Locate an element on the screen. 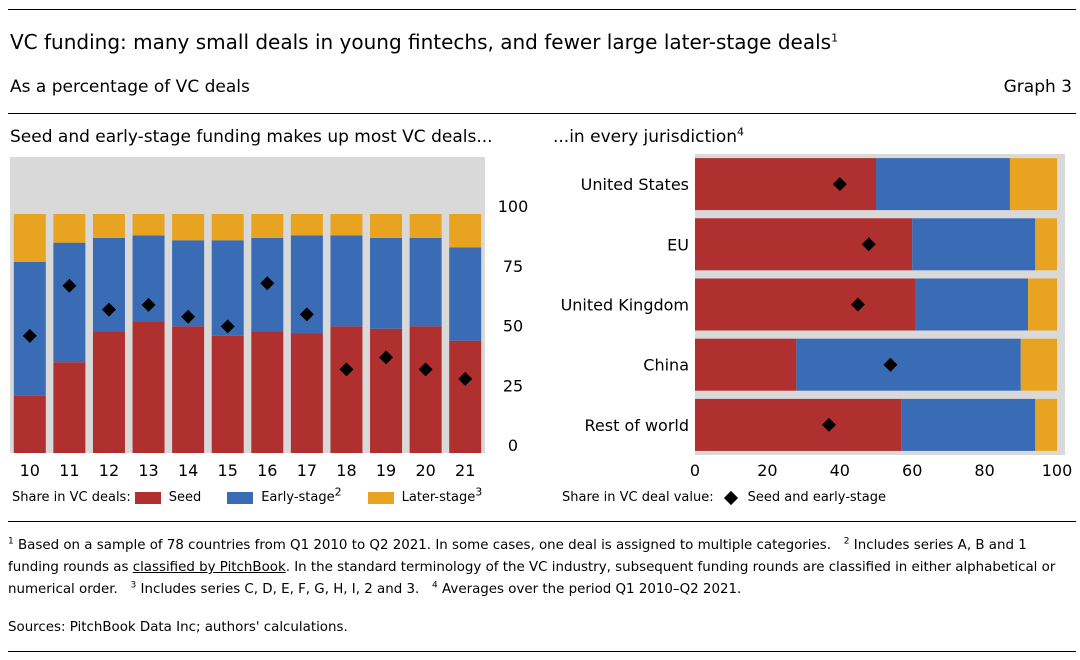  y-tick-label-75: 75 is located at coordinates (513, 266).